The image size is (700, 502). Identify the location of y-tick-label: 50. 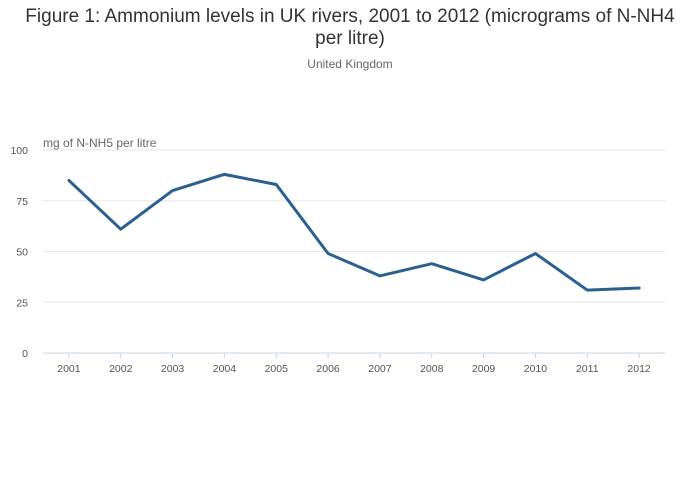
(22, 253).